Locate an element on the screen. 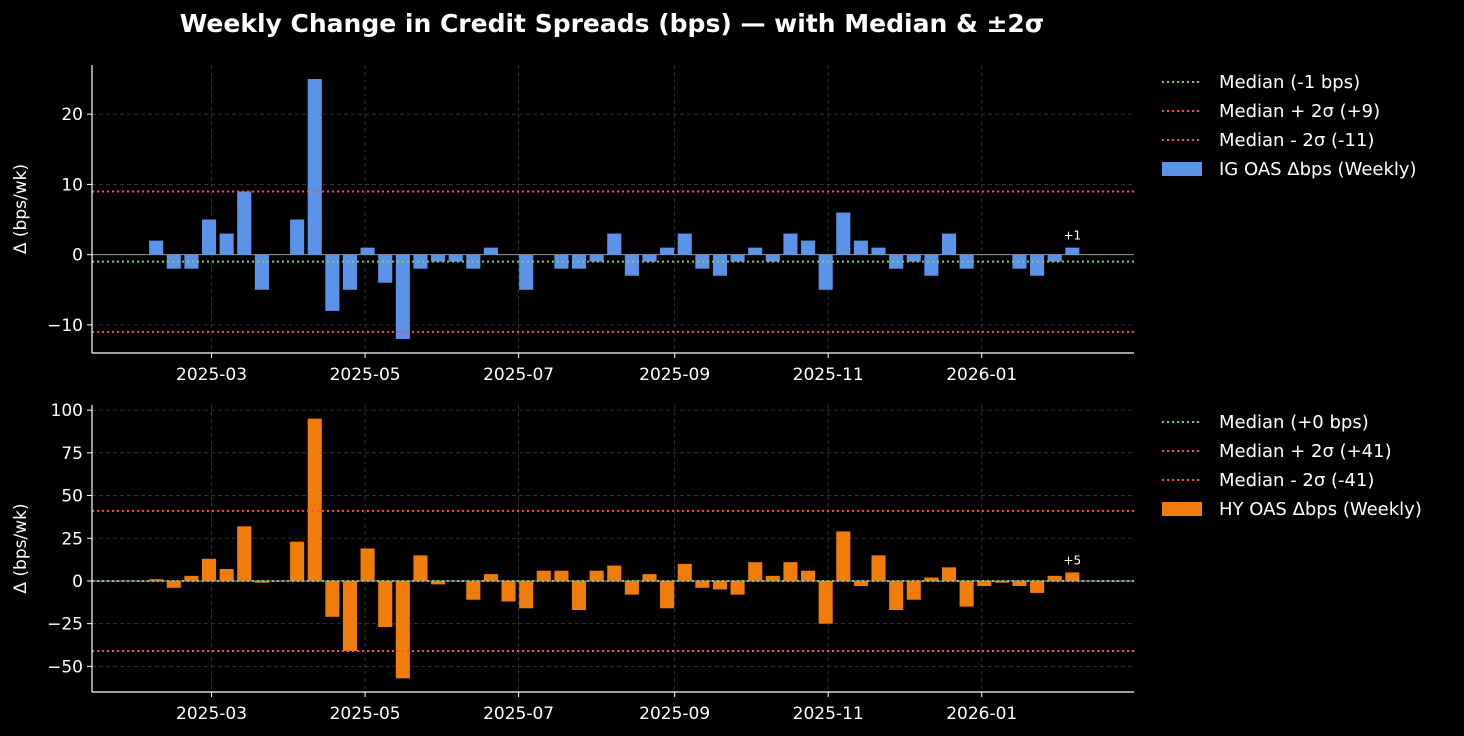 This screenshot has width=1464, height=736. ig-y-tick-label: 10 is located at coordinates (72, 185).